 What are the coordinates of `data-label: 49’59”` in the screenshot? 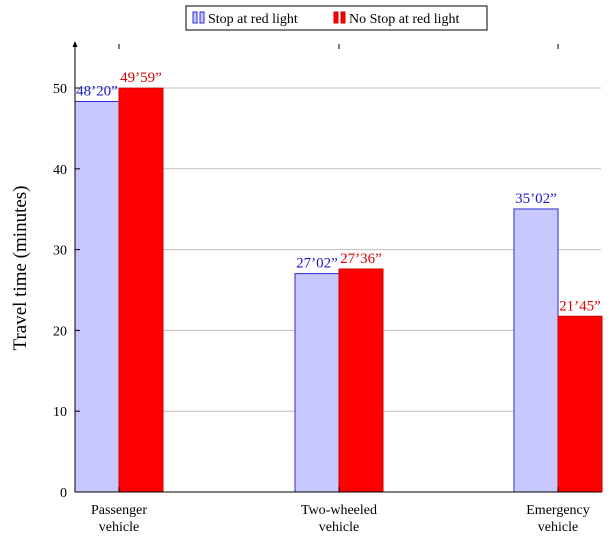 It's located at (141, 78).